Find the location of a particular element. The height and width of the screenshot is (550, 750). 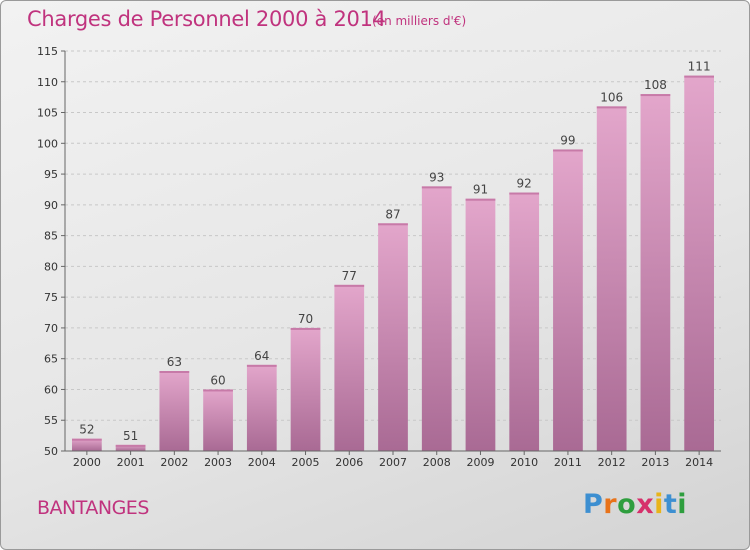

data-label: 51 is located at coordinates (130, 436).